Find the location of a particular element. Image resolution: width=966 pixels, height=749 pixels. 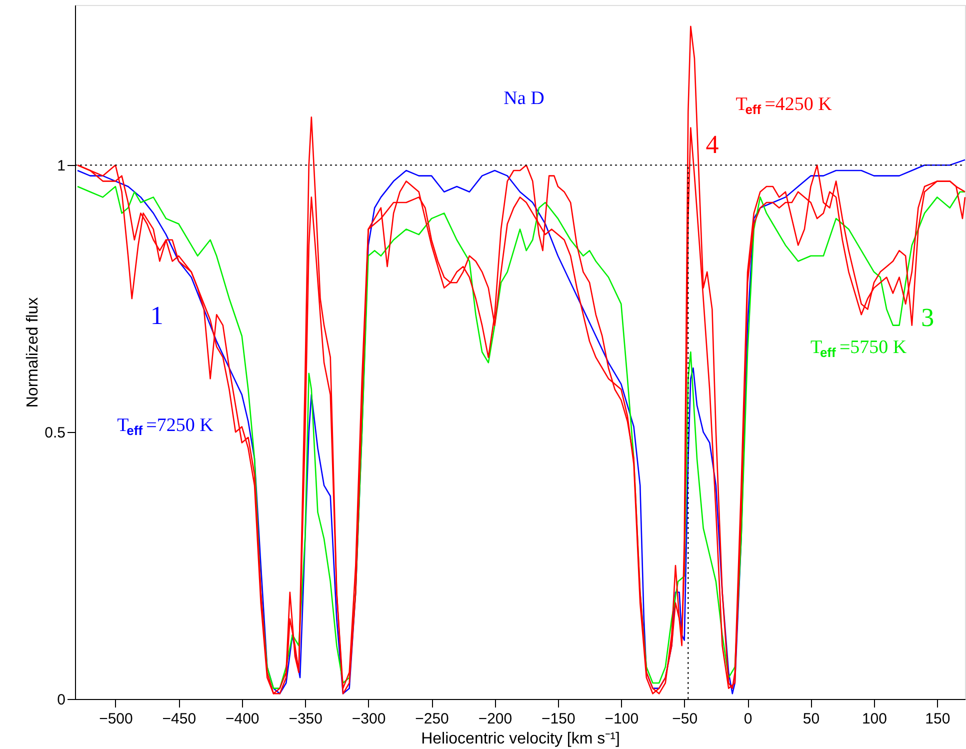

x-tick-label: 100 is located at coordinates (874, 719).